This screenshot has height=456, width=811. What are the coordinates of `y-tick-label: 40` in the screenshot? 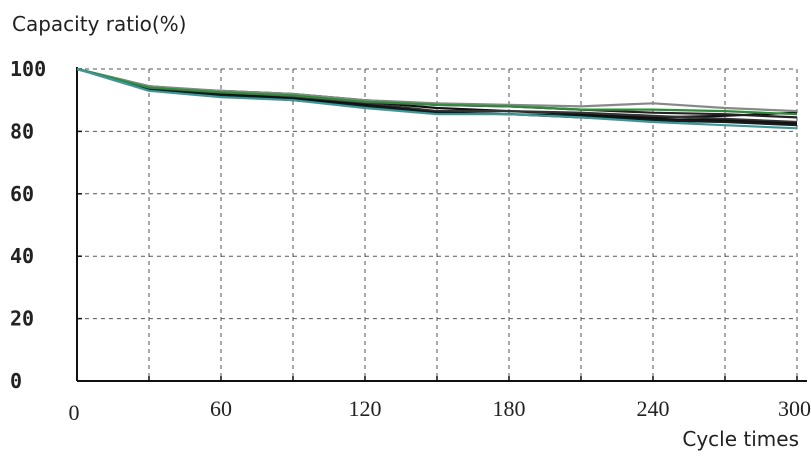 It's located at (22, 256).